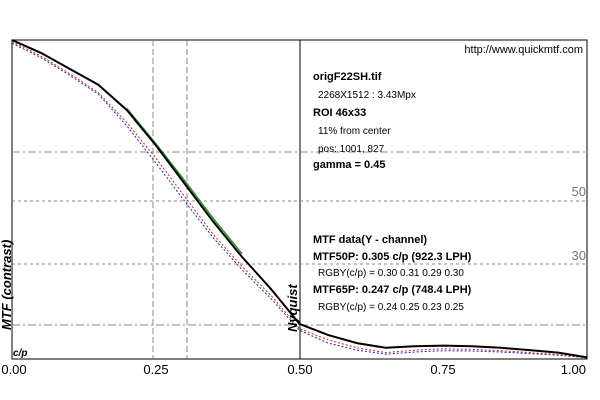 This screenshot has height=400, width=600. Describe the element at coordinates (349, 165) in the screenshot. I see `info-gamma: gamma = 0.45` at that location.